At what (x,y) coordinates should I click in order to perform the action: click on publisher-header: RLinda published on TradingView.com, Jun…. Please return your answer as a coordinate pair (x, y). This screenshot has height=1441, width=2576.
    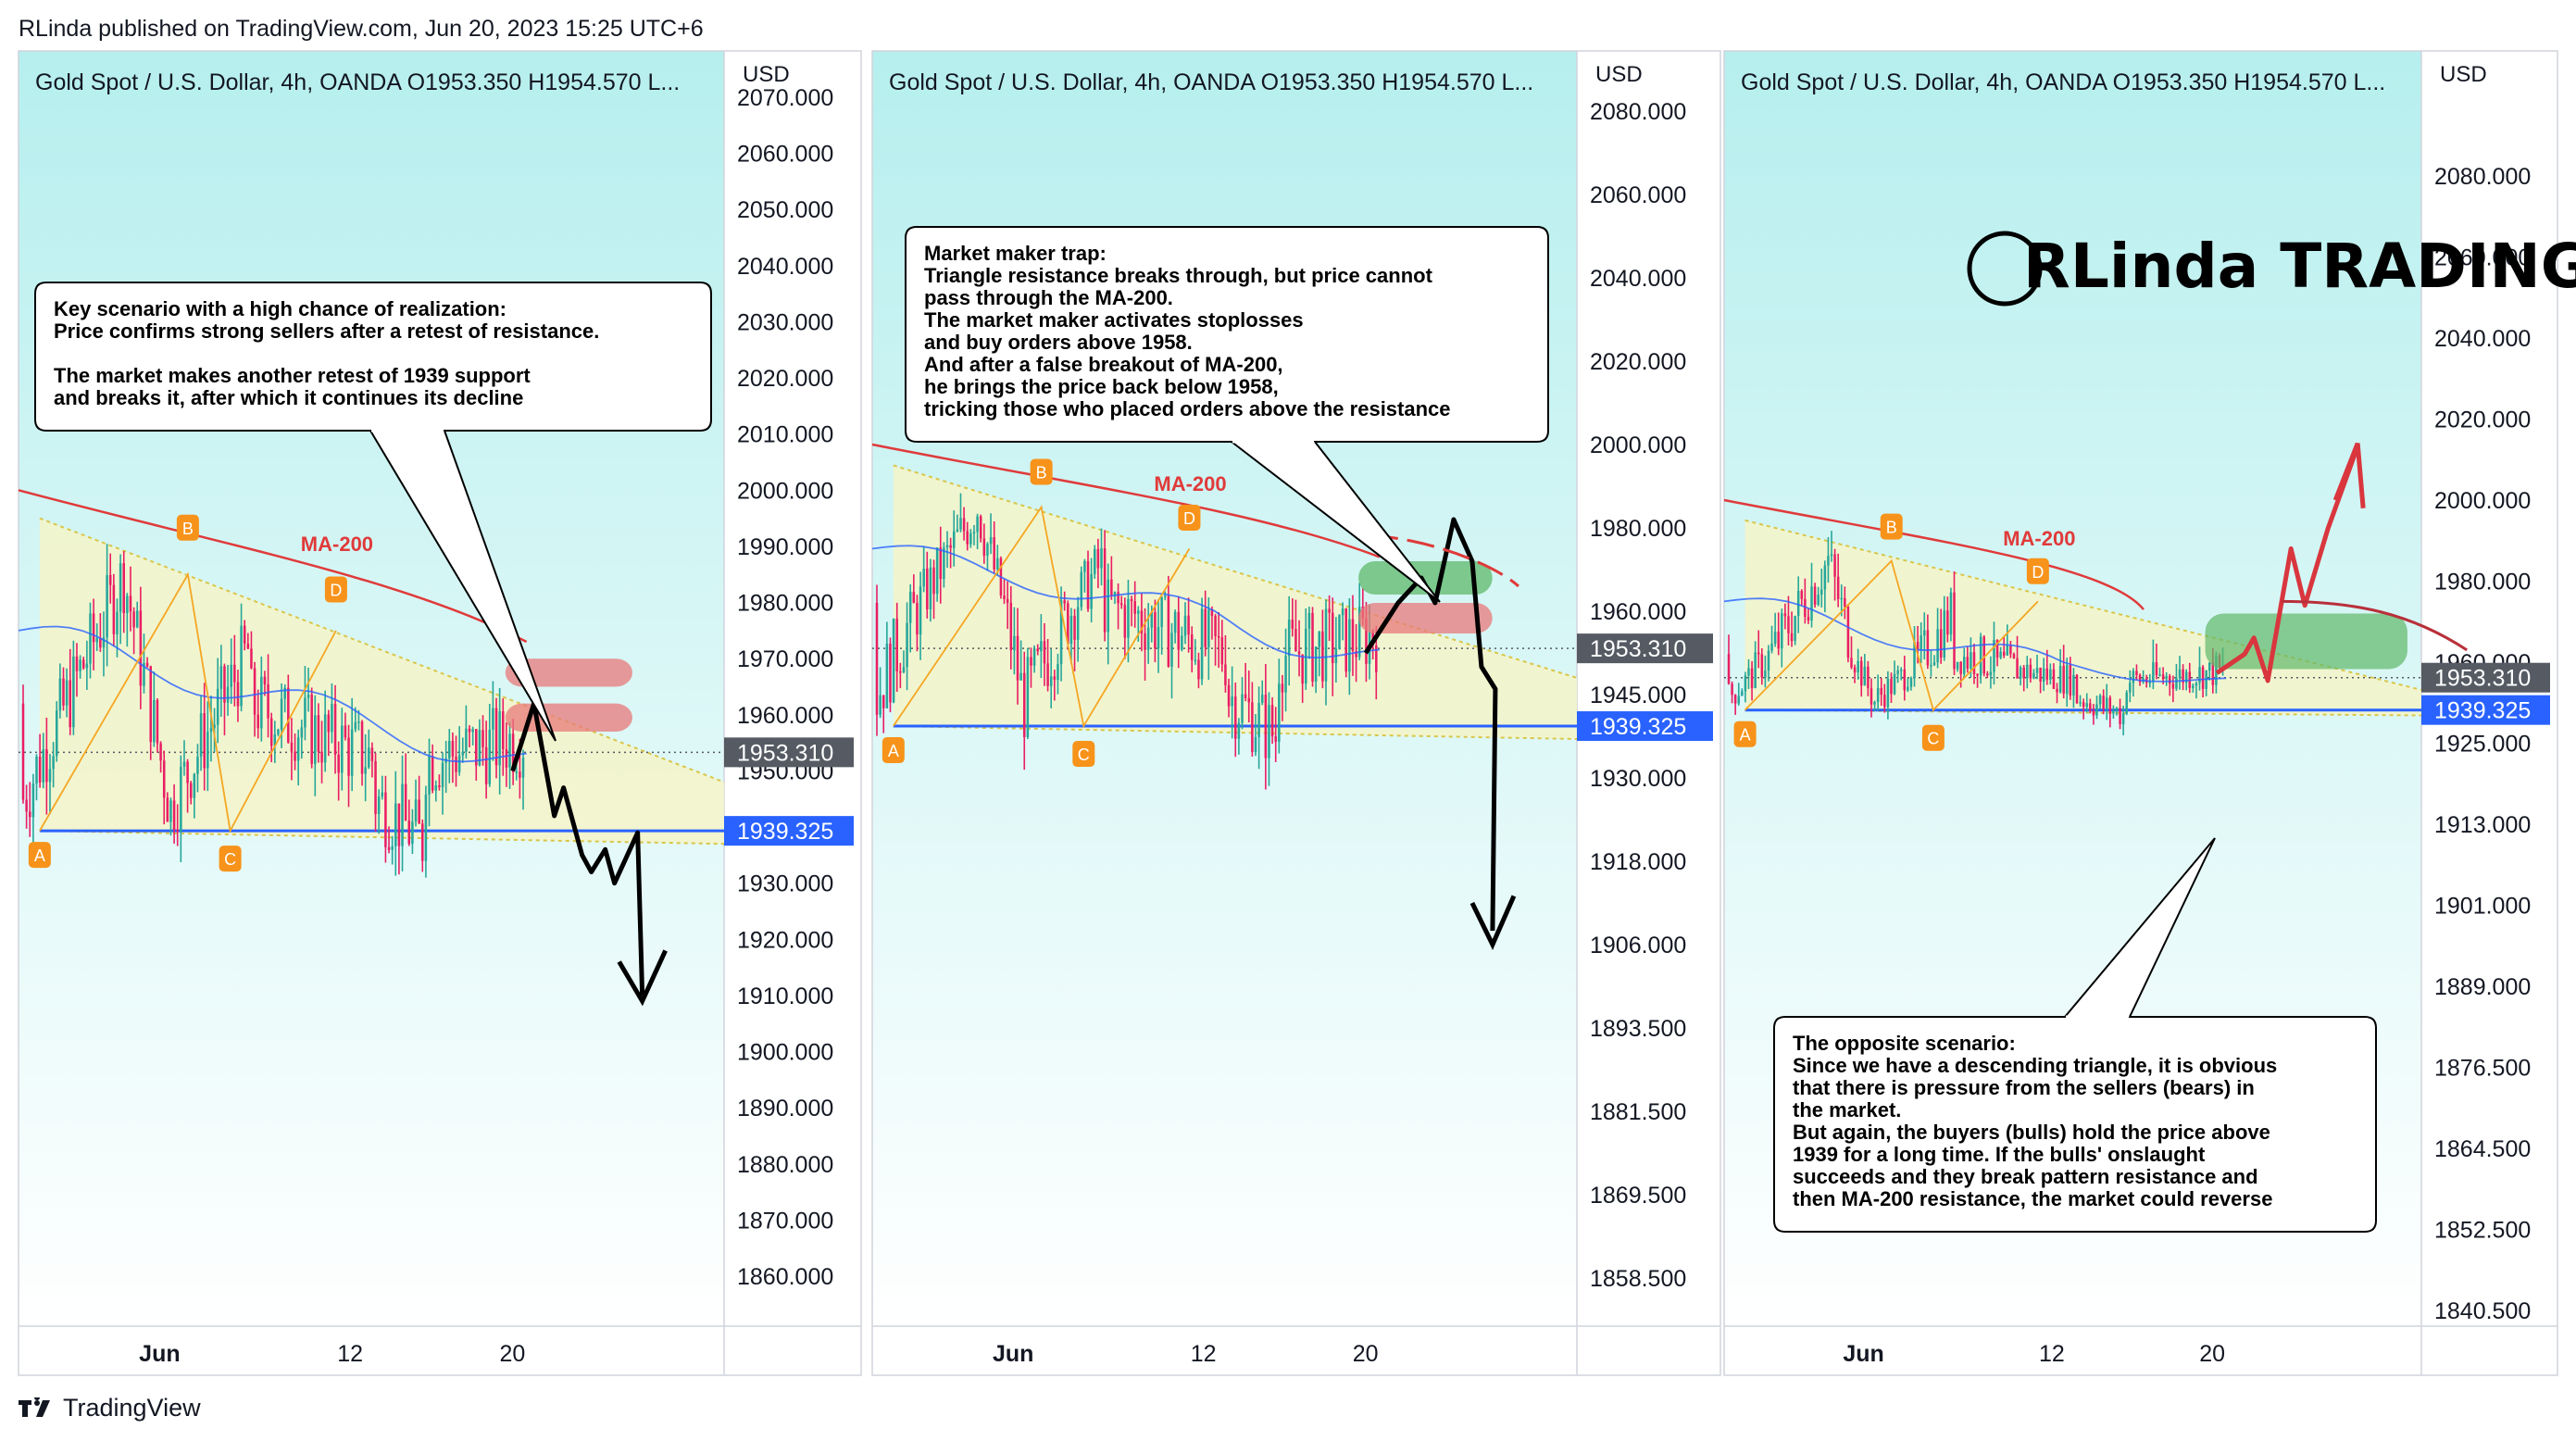
    Looking at the image, I should click on (362, 29).